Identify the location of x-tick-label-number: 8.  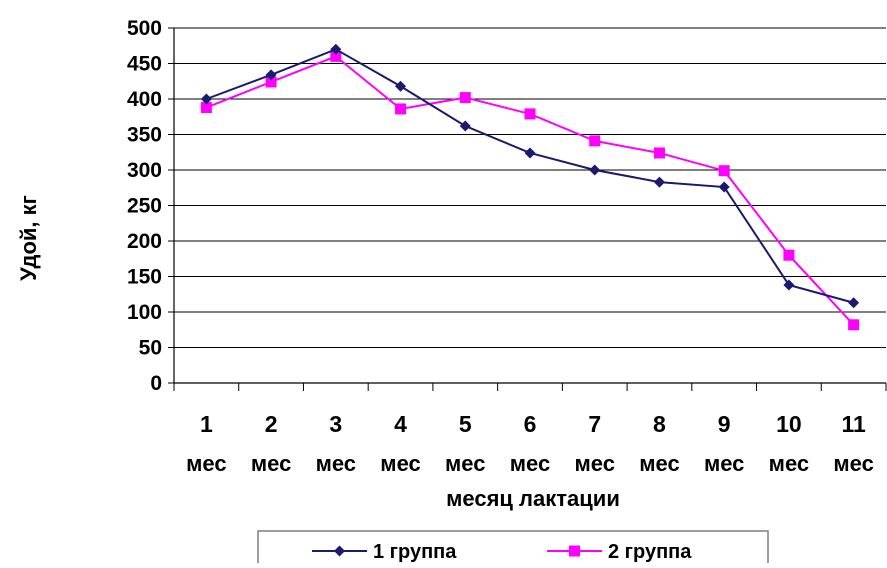
(659, 424).